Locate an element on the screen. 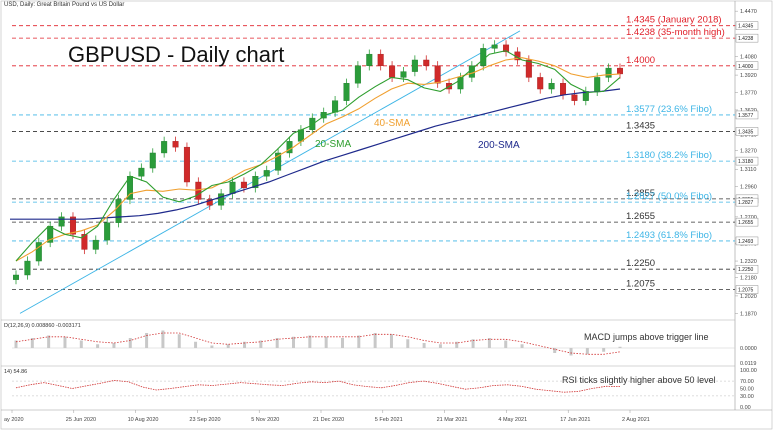 This screenshot has height=437, width=773. level-label: 1.4000 is located at coordinates (640, 60).